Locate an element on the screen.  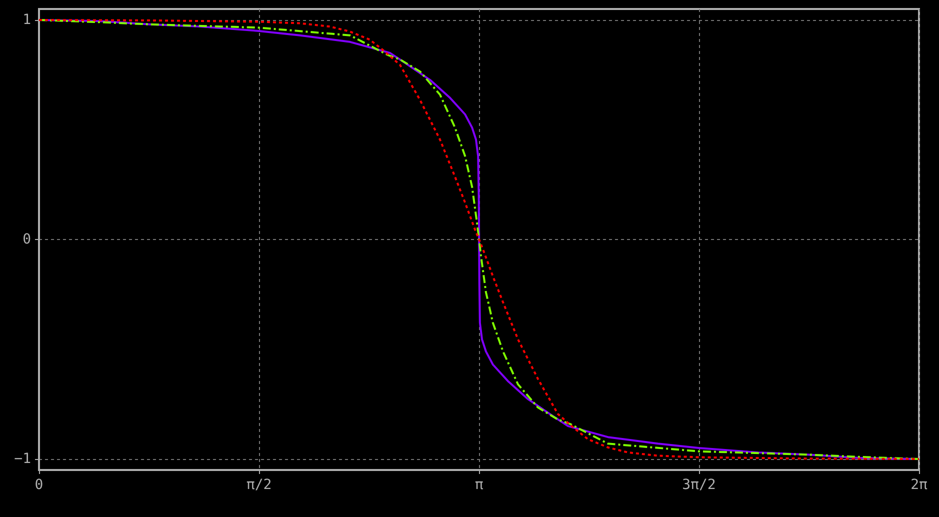
y-tick-label: −1 is located at coordinates (22, 459).